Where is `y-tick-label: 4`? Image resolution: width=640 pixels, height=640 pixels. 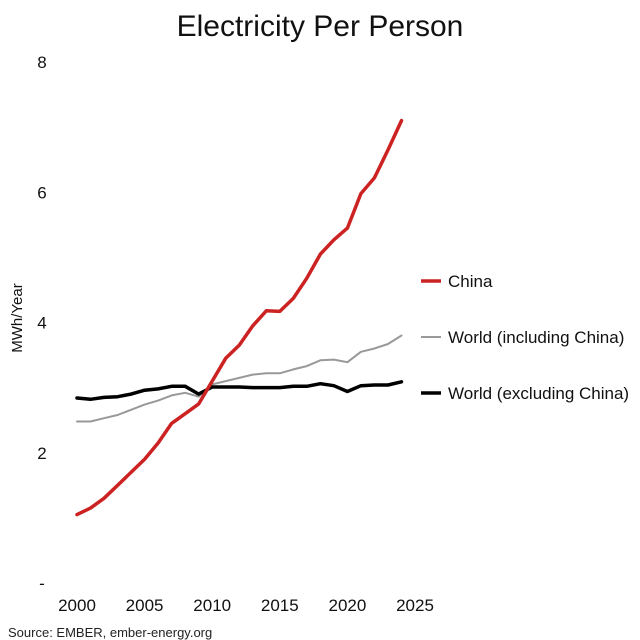 y-tick-label: 4 is located at coordinates (41, 323).